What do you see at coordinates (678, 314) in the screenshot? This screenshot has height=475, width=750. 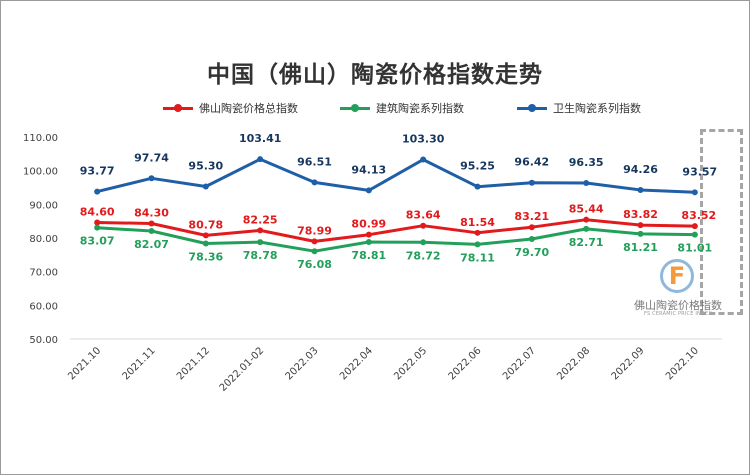 I see `watermark-name-en: FS CERAMIC PRICE INDEX` at bounding box center [678, 314].